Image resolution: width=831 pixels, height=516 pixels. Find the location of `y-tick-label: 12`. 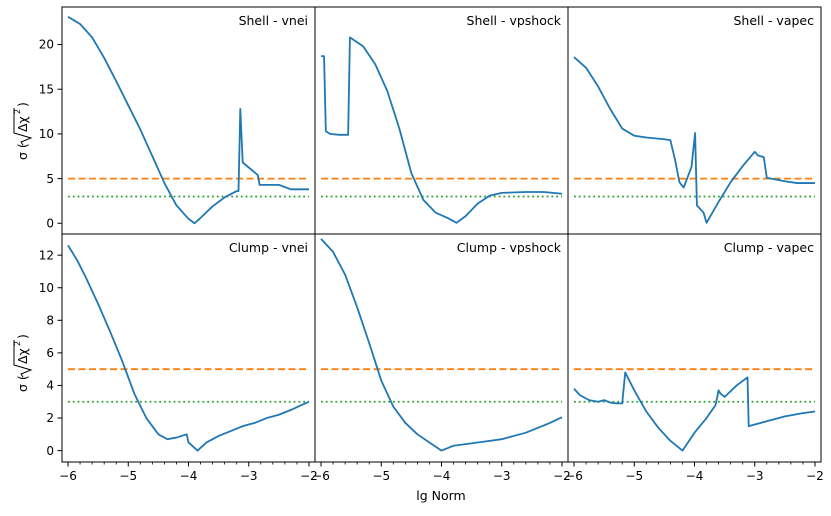

y-tick-label: 12 is located at coordinates (46, 255).